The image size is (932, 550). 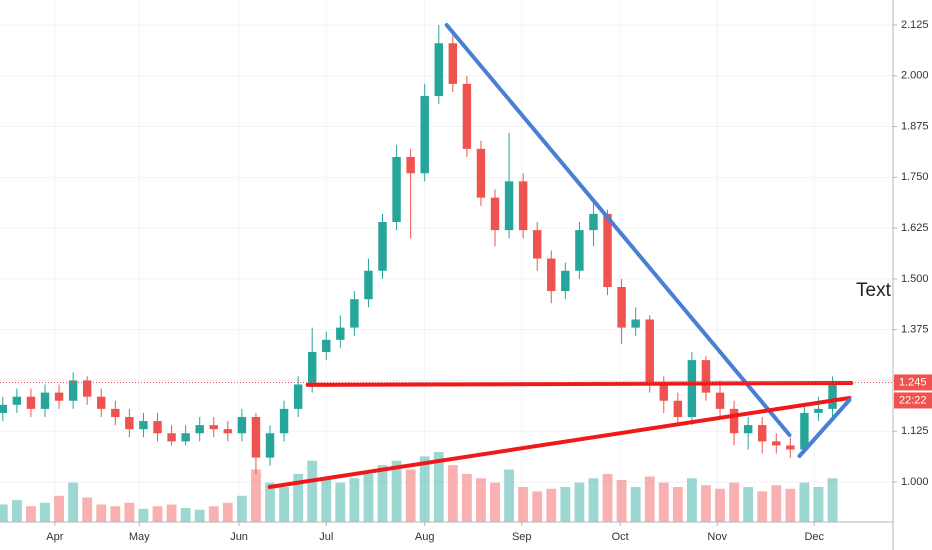 What do you see at coordinates (522, 537) in the screenshot?
I see `x-tick-label: Sep` at bounding box center [522, 537].